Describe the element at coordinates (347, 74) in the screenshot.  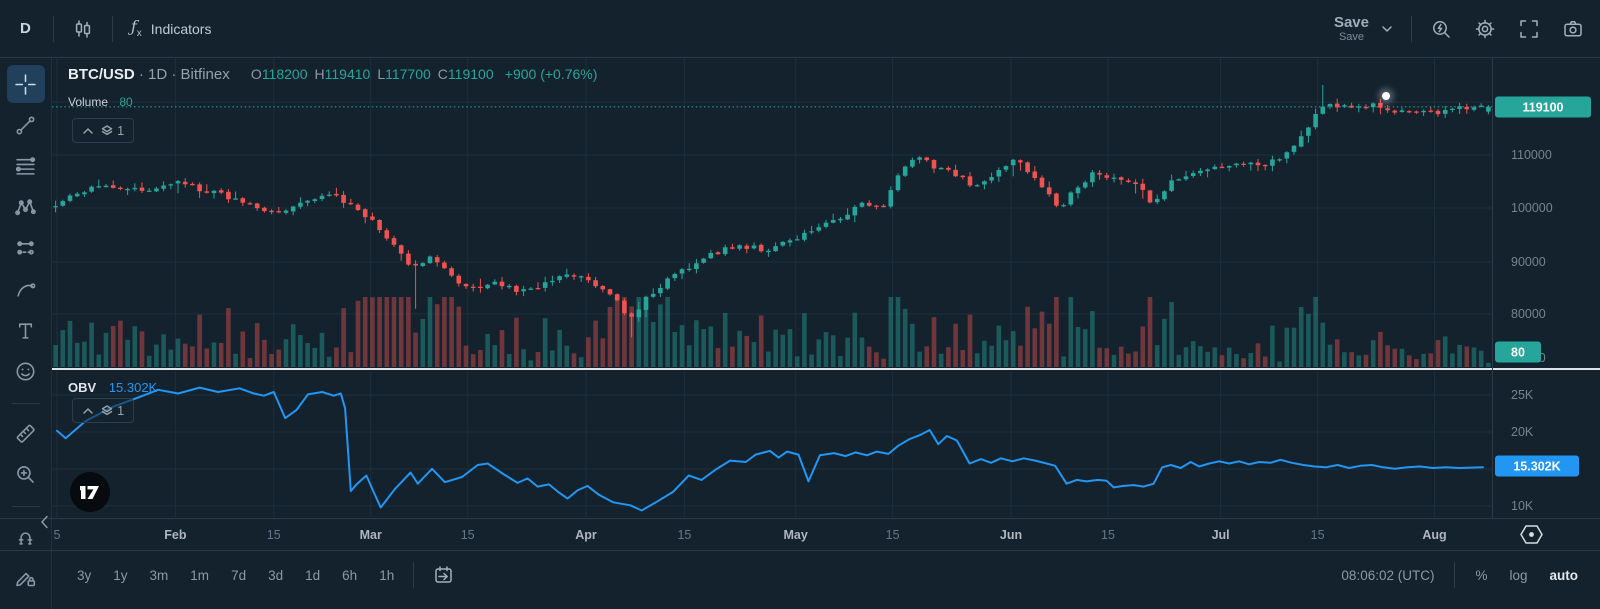
I see `ohlc-value: 119410` at that location.